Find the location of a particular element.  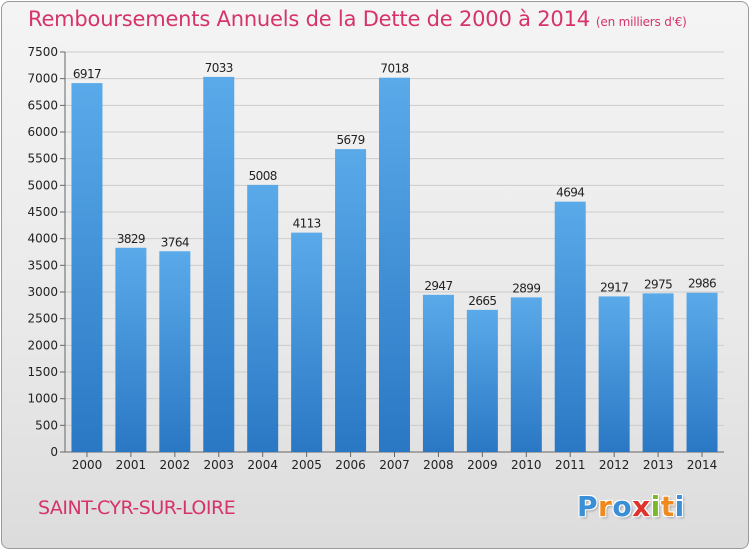

x-tick-label: 2007 is located at coordinates (394, 465).